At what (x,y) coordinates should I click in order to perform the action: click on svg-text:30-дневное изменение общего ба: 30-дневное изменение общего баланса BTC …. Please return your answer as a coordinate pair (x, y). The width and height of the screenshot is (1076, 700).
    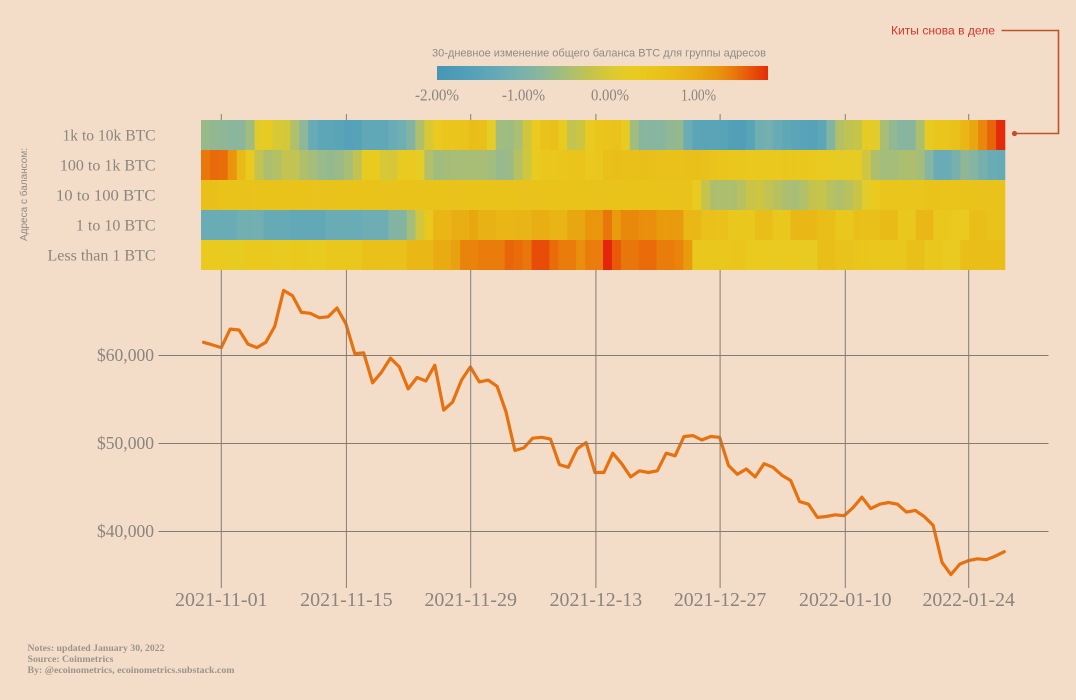
    Looking at the image, I should click on (599, 54).